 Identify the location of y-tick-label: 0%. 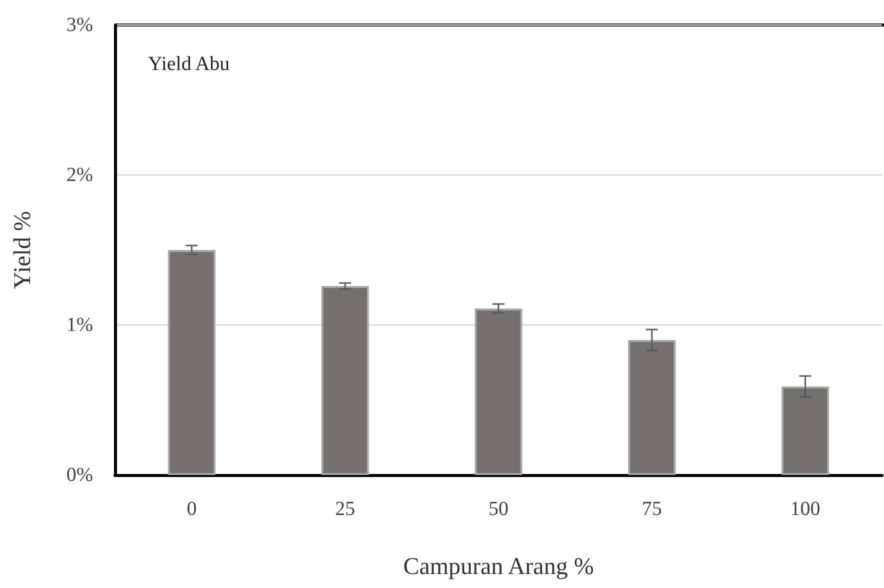
(79, 475).